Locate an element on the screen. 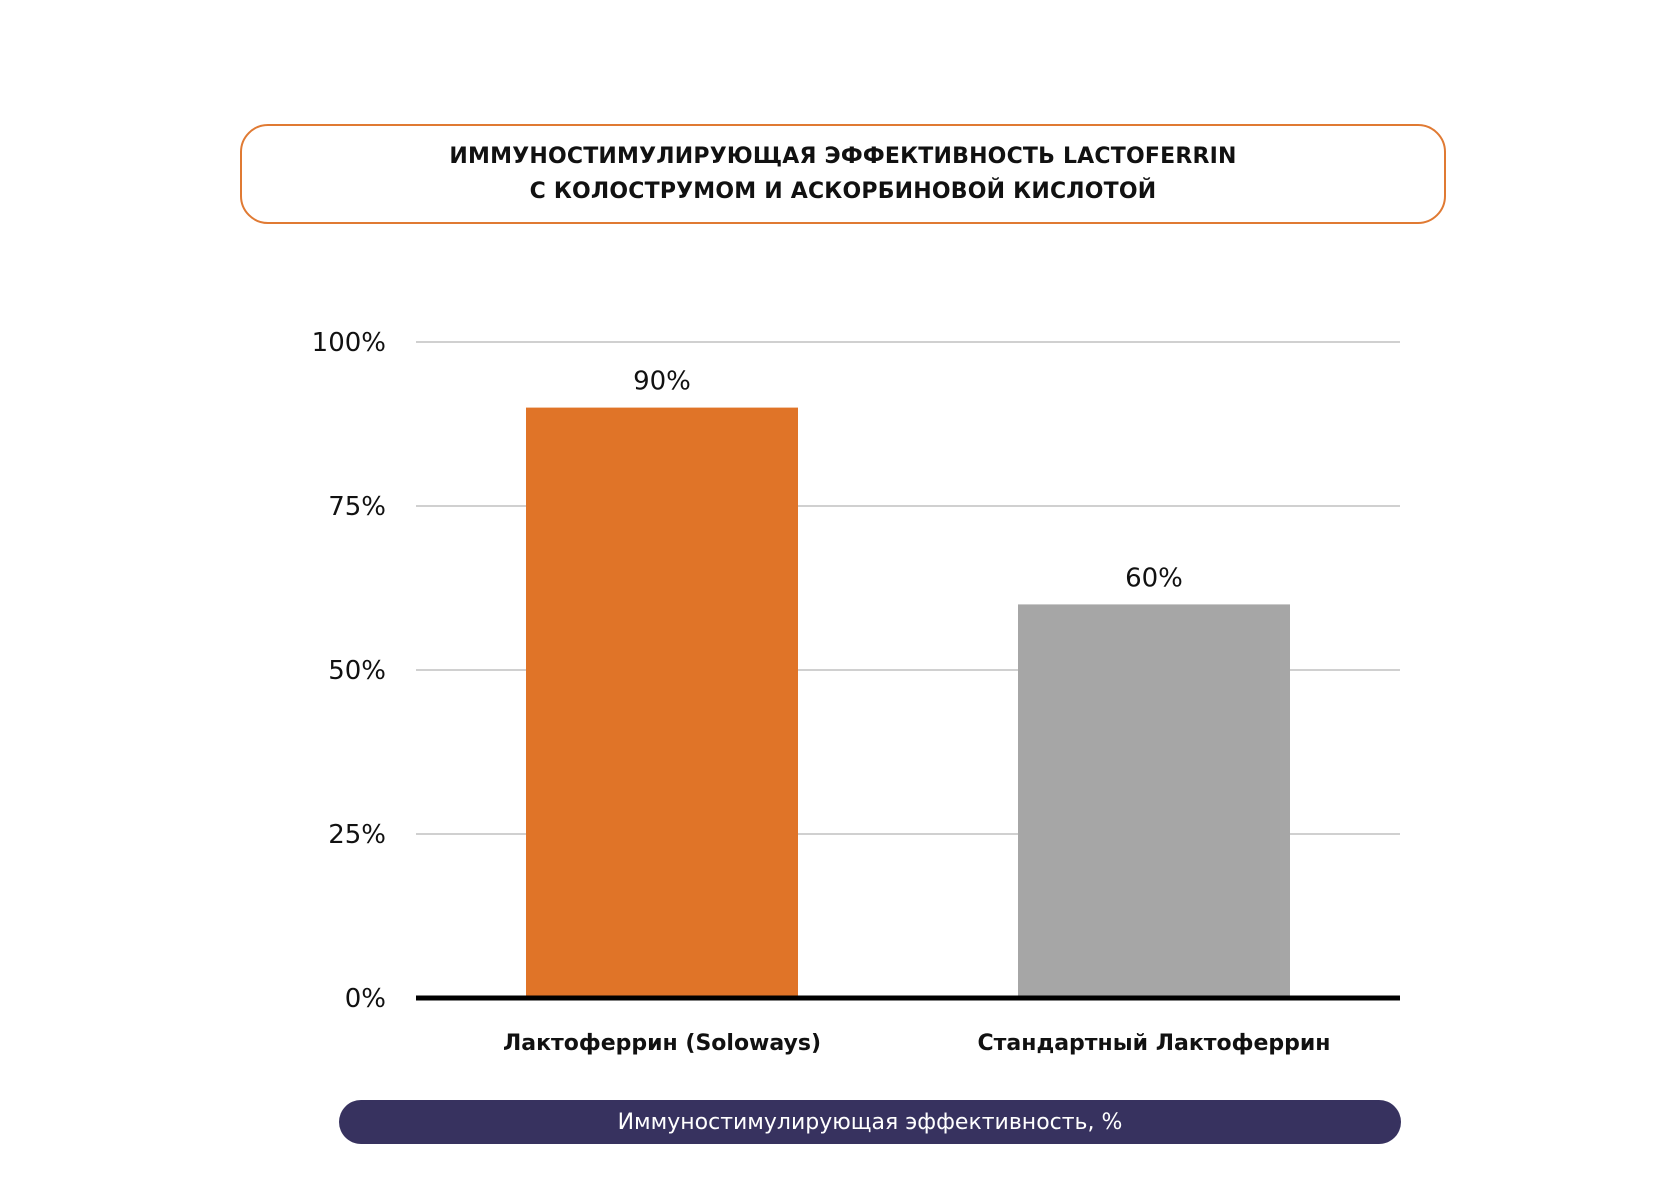  y-tick-label: 75% is located at coordinates (357, 507).